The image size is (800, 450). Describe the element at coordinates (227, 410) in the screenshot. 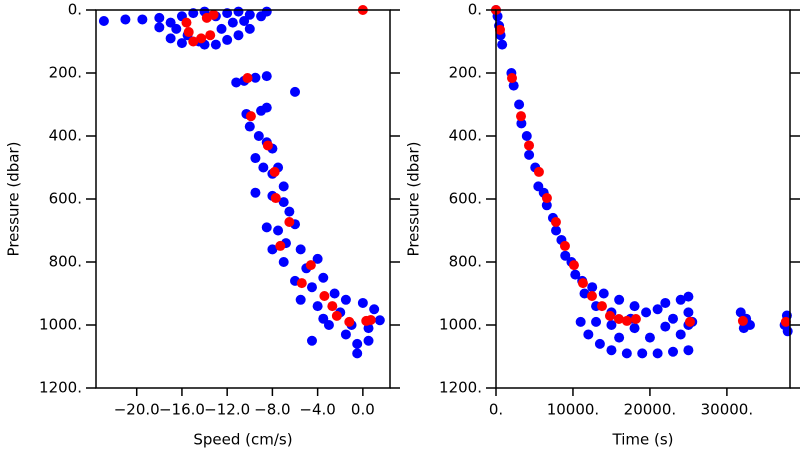

I see `x-tick-label: −12.0` at that location.